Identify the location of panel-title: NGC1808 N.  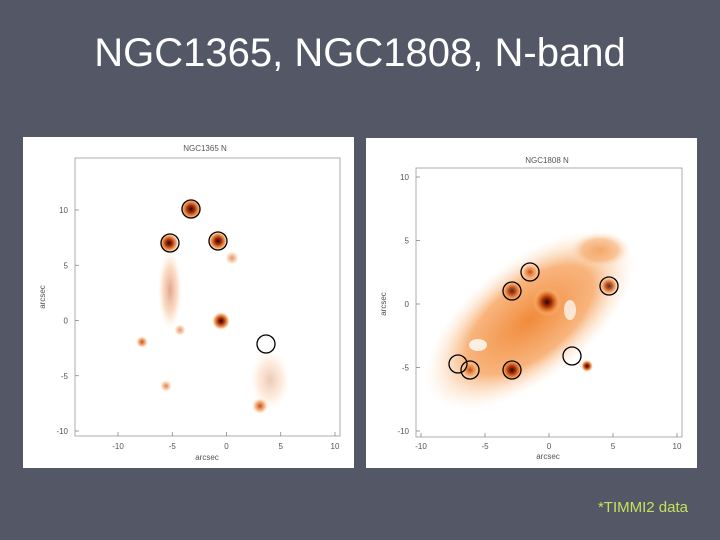
(547, 160).